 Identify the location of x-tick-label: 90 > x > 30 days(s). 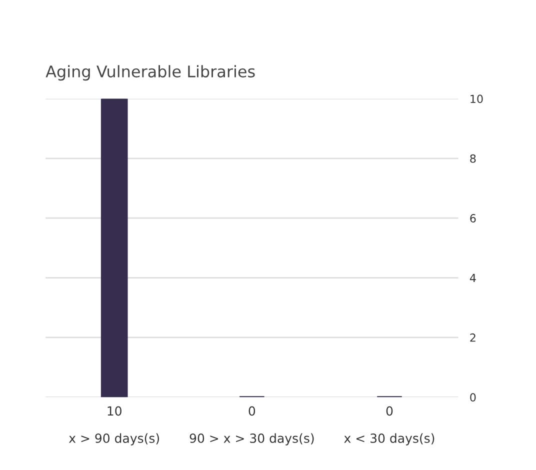
(252, 439).